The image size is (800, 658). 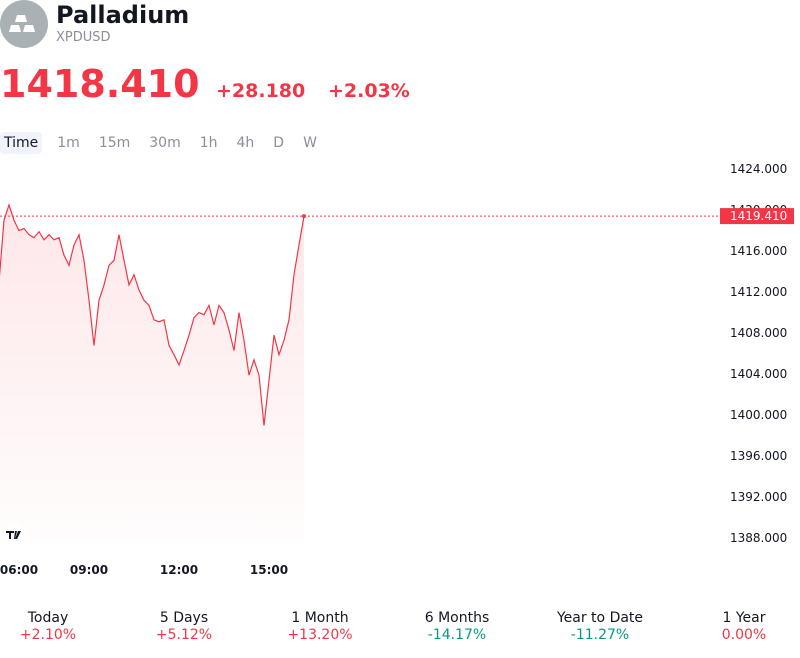 I want to click on x-tick-label: 12:00, so click(x=179, y=570).